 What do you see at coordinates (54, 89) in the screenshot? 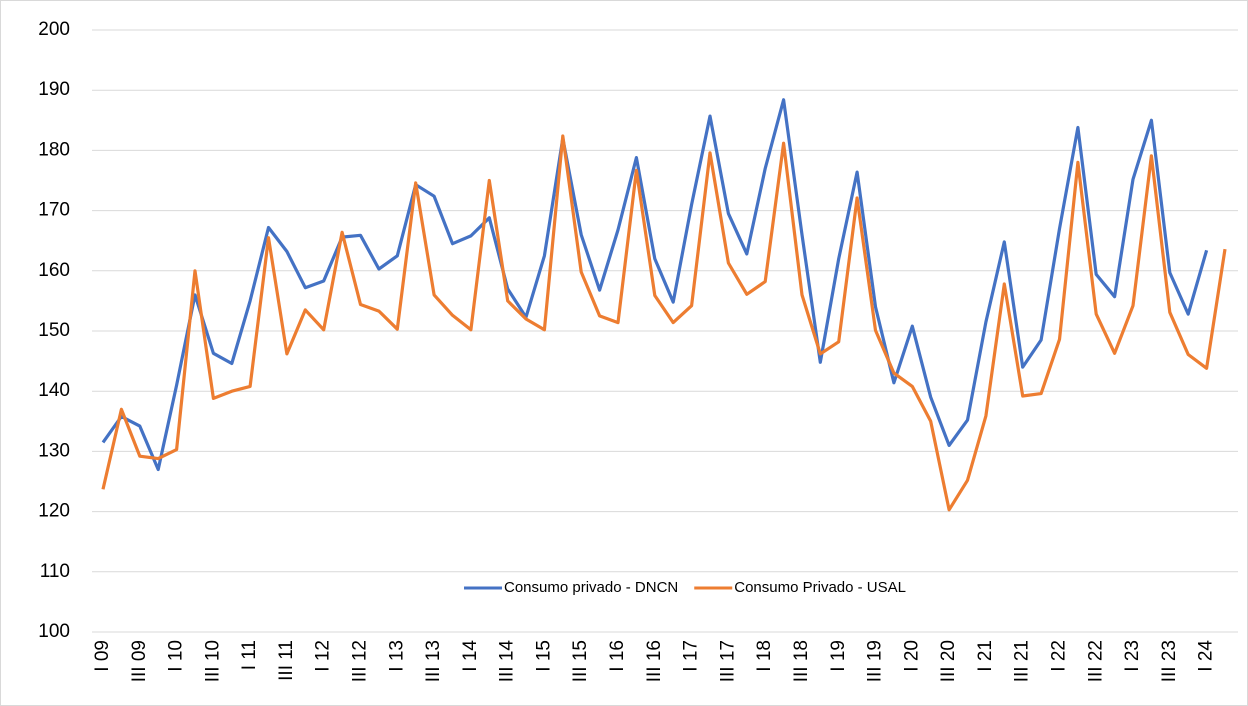
I see `y-tick-label: 190` at bounding box center [54, 89].